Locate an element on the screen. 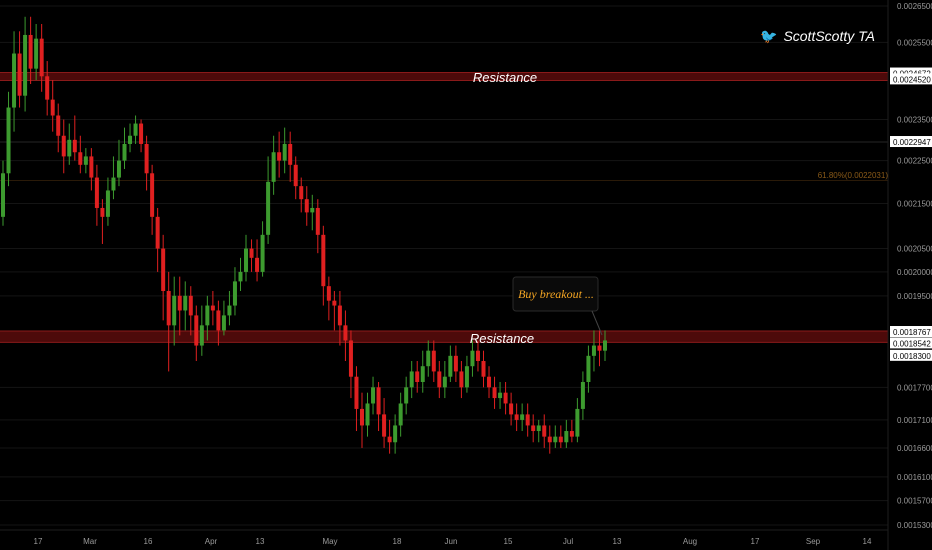  price-tick-label: 0.0021500 is located at coordinates (914, 204).